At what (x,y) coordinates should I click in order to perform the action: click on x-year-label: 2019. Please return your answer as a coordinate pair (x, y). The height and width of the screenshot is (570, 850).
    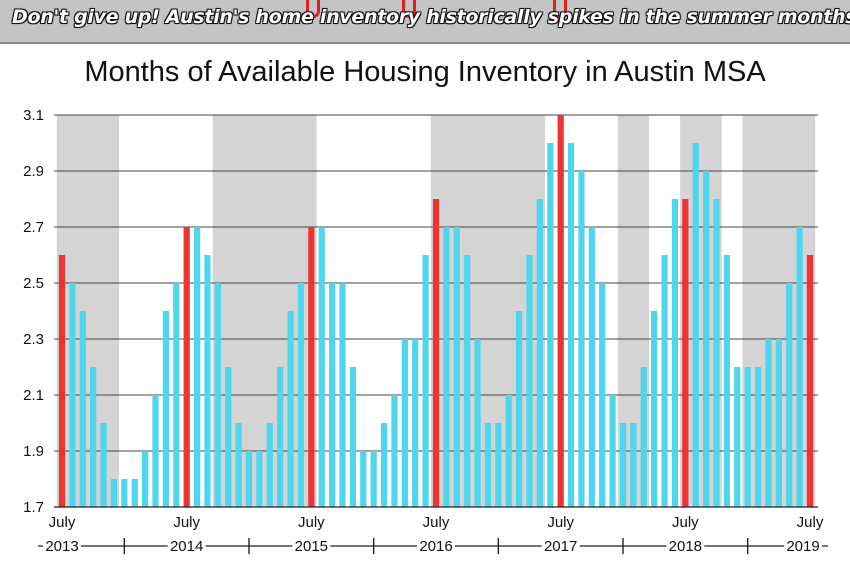
    Looking at the image, I should click on (802, 546).